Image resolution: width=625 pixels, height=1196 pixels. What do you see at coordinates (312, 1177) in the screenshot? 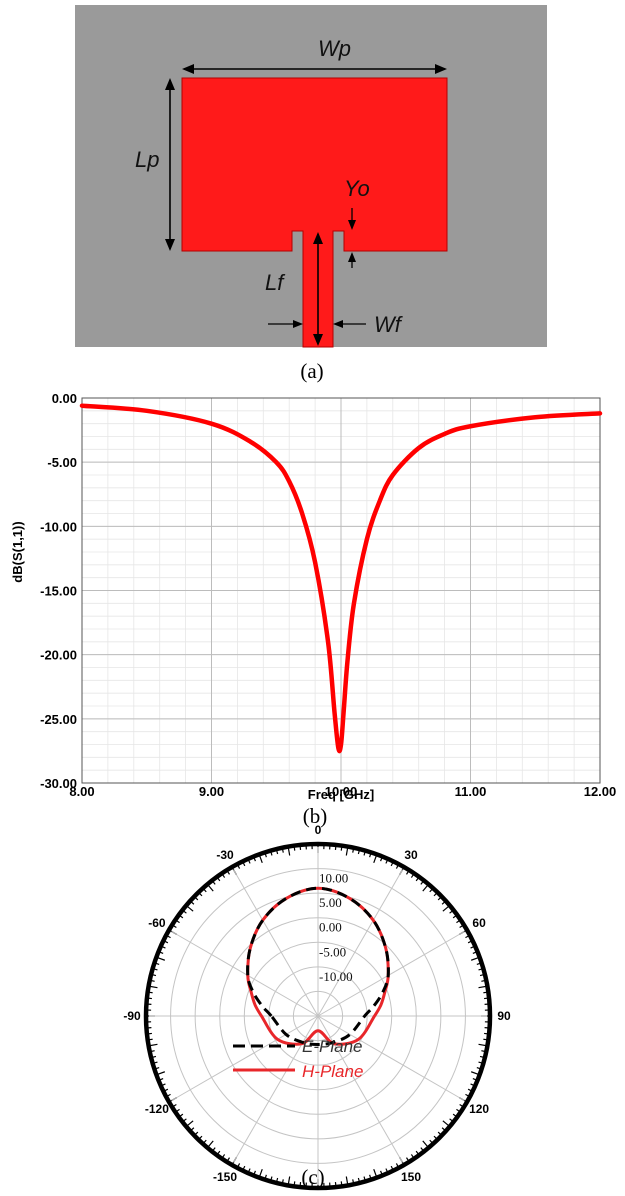
I see `caption-c: (c)` at bounding box center [312, 1177].